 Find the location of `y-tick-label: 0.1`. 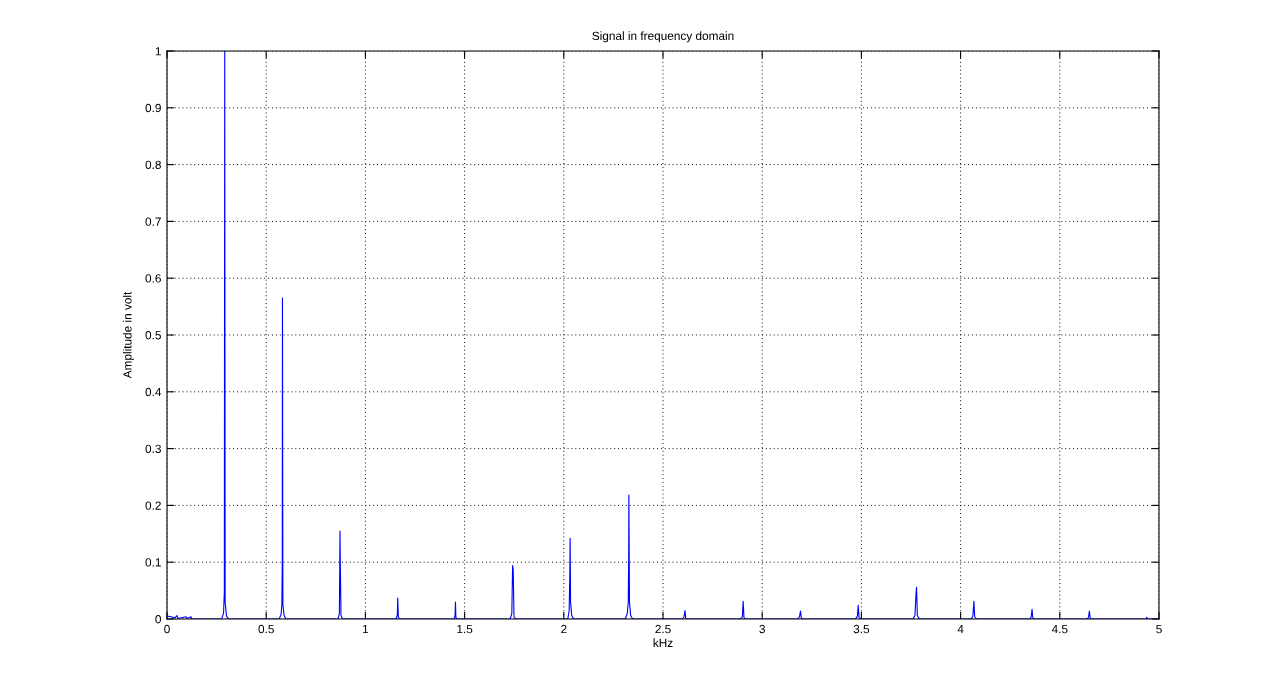

y-tick-label: 0.1 is located at coordinates (153, 562).